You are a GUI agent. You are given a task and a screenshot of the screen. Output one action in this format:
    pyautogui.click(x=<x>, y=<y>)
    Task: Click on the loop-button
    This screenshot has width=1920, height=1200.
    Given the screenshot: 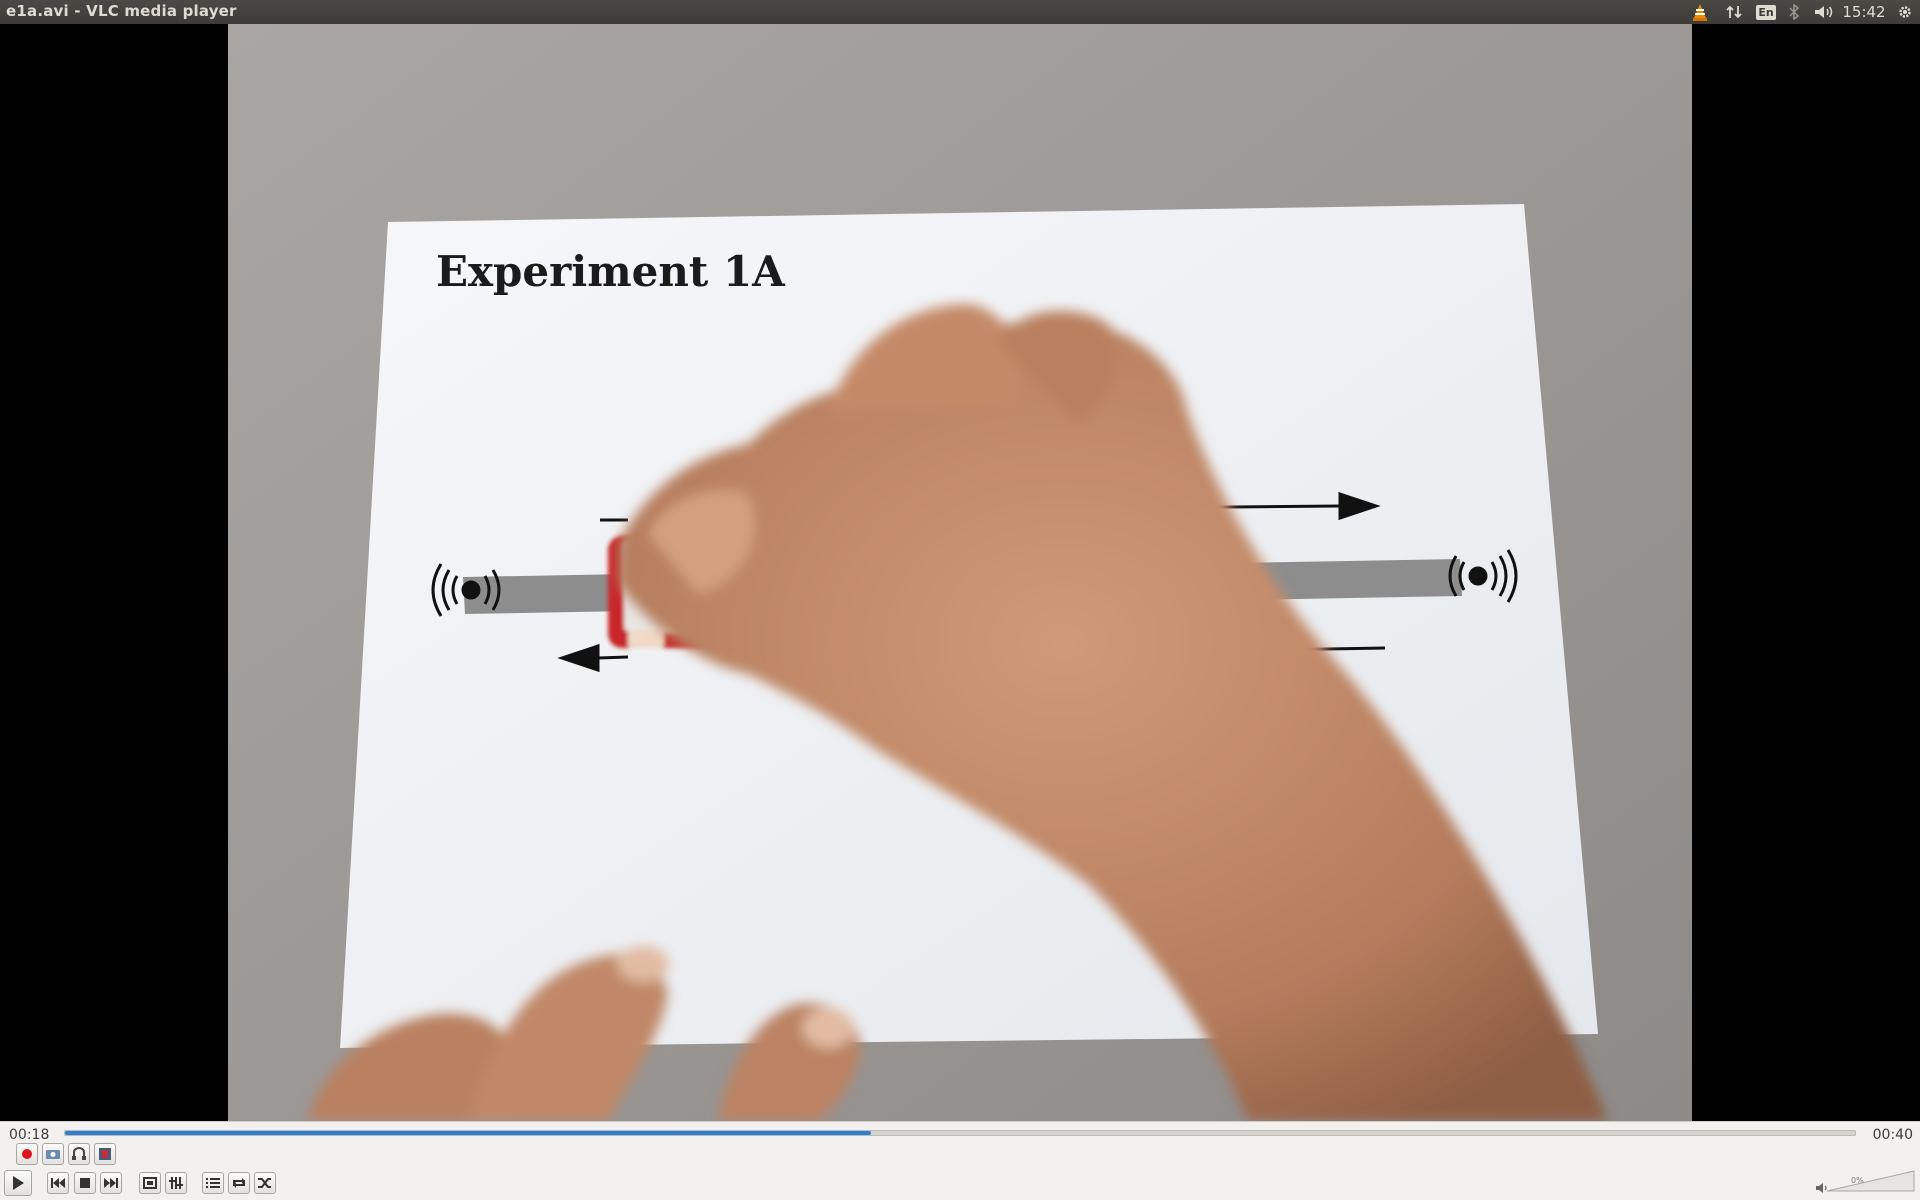 What is the action you would take?
    pyautogui.click(x=239, y=1183)
    